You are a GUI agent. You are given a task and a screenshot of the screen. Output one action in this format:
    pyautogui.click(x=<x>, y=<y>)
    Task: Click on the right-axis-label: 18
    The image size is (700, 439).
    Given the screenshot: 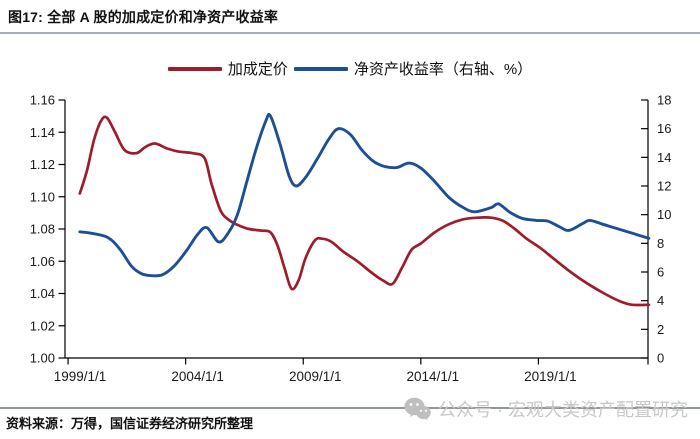 What is the action you would take?
    pyautogui.click(x=664, y=100)
    